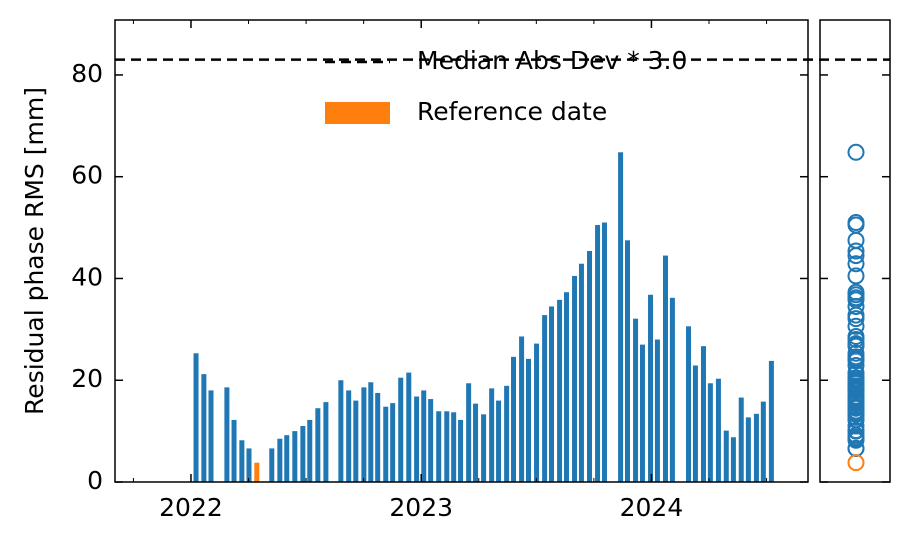 The image size is (911, 549). I want to click on y-tick-label: 80, so click(87, 73).